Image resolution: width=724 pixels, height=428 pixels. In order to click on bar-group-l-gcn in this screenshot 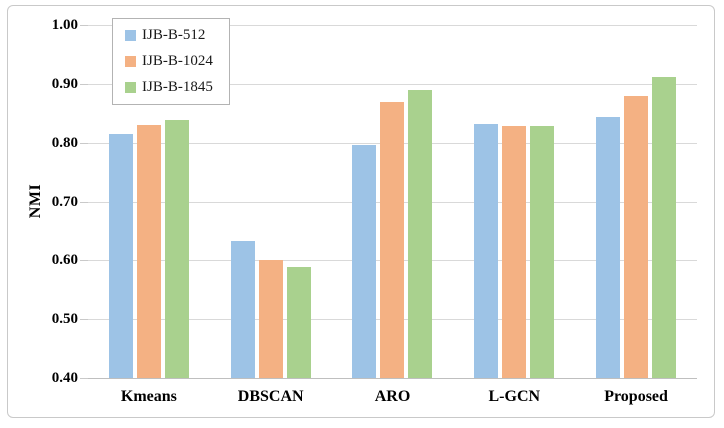, I will do `click(514, 201)`.